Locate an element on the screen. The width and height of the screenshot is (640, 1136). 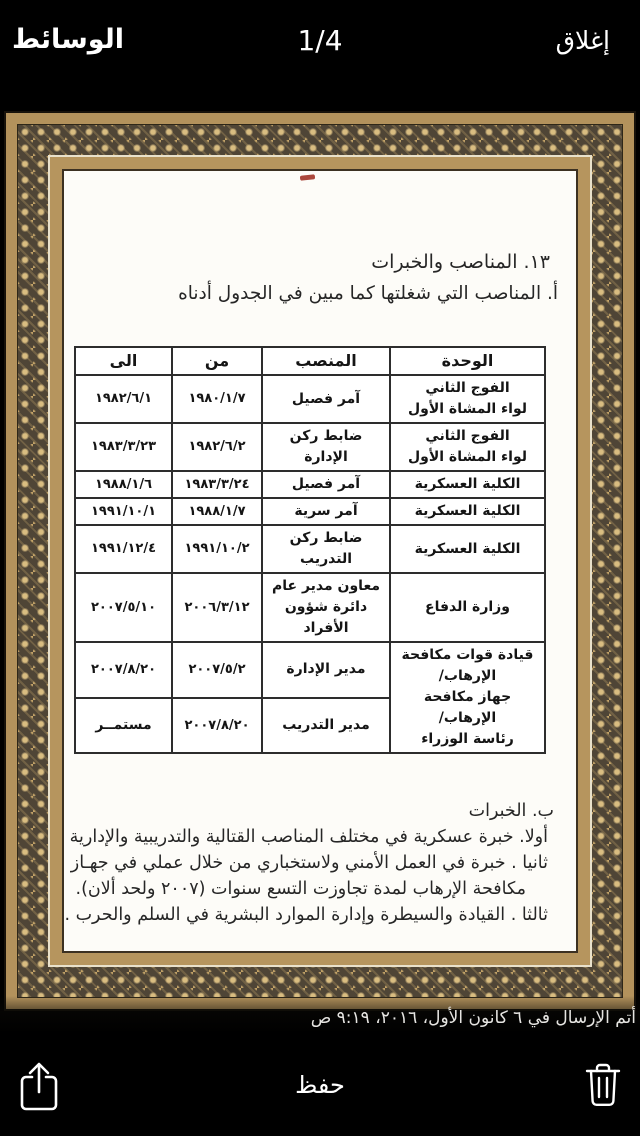
cell-position: معاون مدير عام دائرة شؤون الأفراد is located at coordinates (326, 607).